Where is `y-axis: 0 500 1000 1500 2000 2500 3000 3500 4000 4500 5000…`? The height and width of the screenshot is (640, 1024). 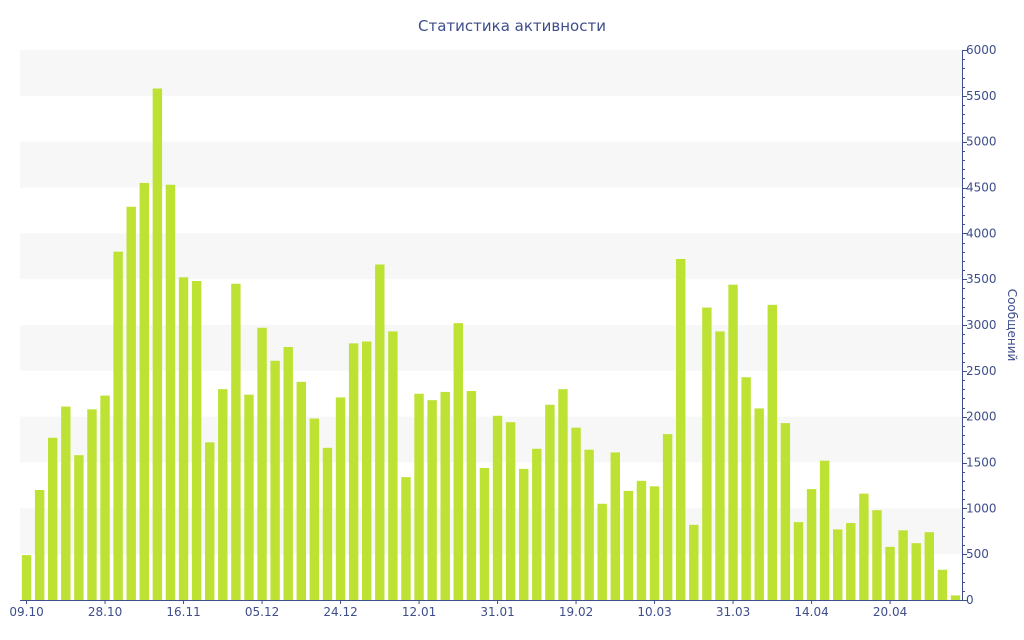
y-axis: 0 500 1000 1500 2000 2500 3000 3500 4000 4500 5000… is located at coordinates (979, 325).